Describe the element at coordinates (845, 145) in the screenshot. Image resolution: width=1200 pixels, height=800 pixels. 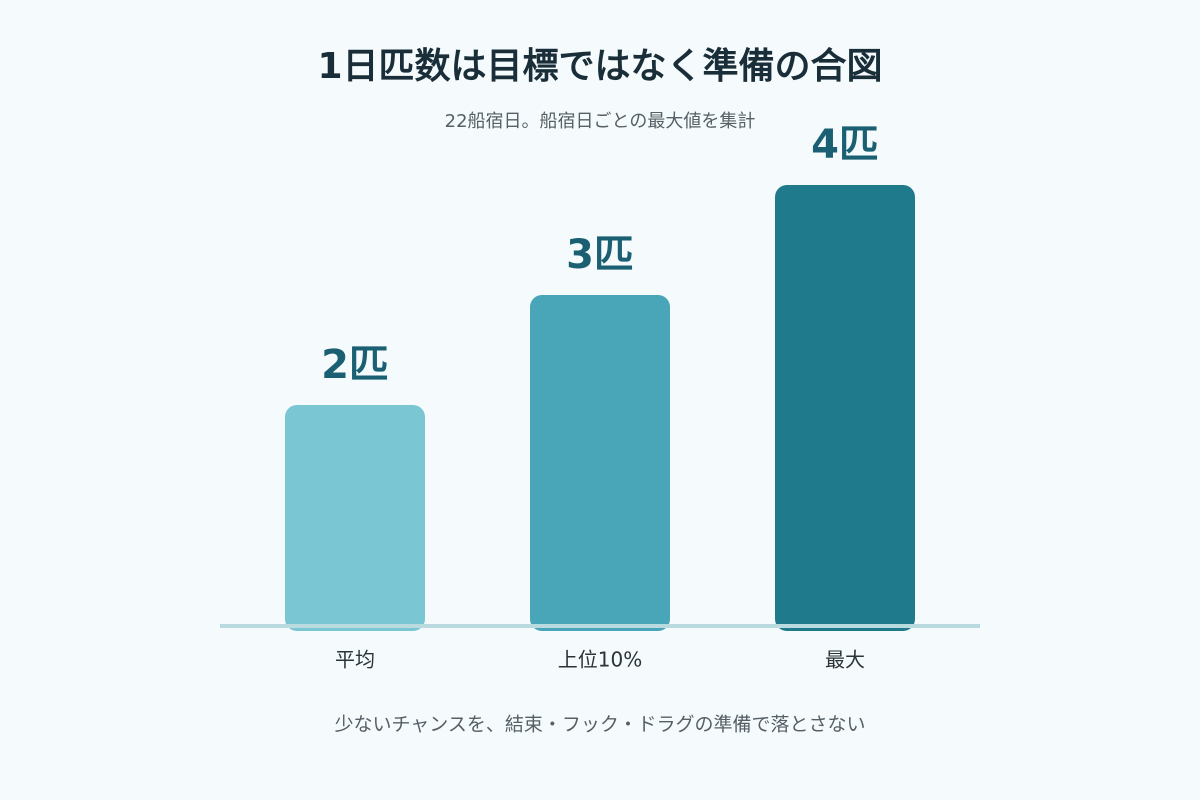
I see `value-label: 4匹` at that location.